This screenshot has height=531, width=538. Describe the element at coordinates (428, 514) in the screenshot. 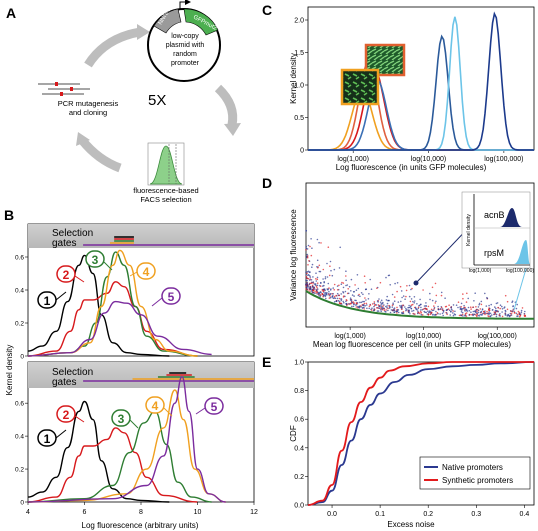

I see `x-tick-label: 0.2` at that location.